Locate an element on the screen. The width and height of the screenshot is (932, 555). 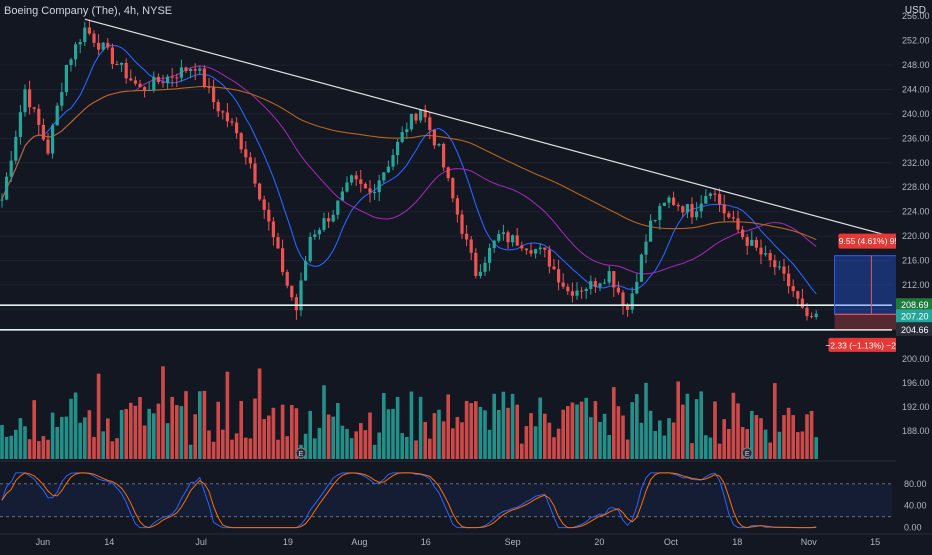
price-tick-label: 252.00 is located at coordinates (916, 41).